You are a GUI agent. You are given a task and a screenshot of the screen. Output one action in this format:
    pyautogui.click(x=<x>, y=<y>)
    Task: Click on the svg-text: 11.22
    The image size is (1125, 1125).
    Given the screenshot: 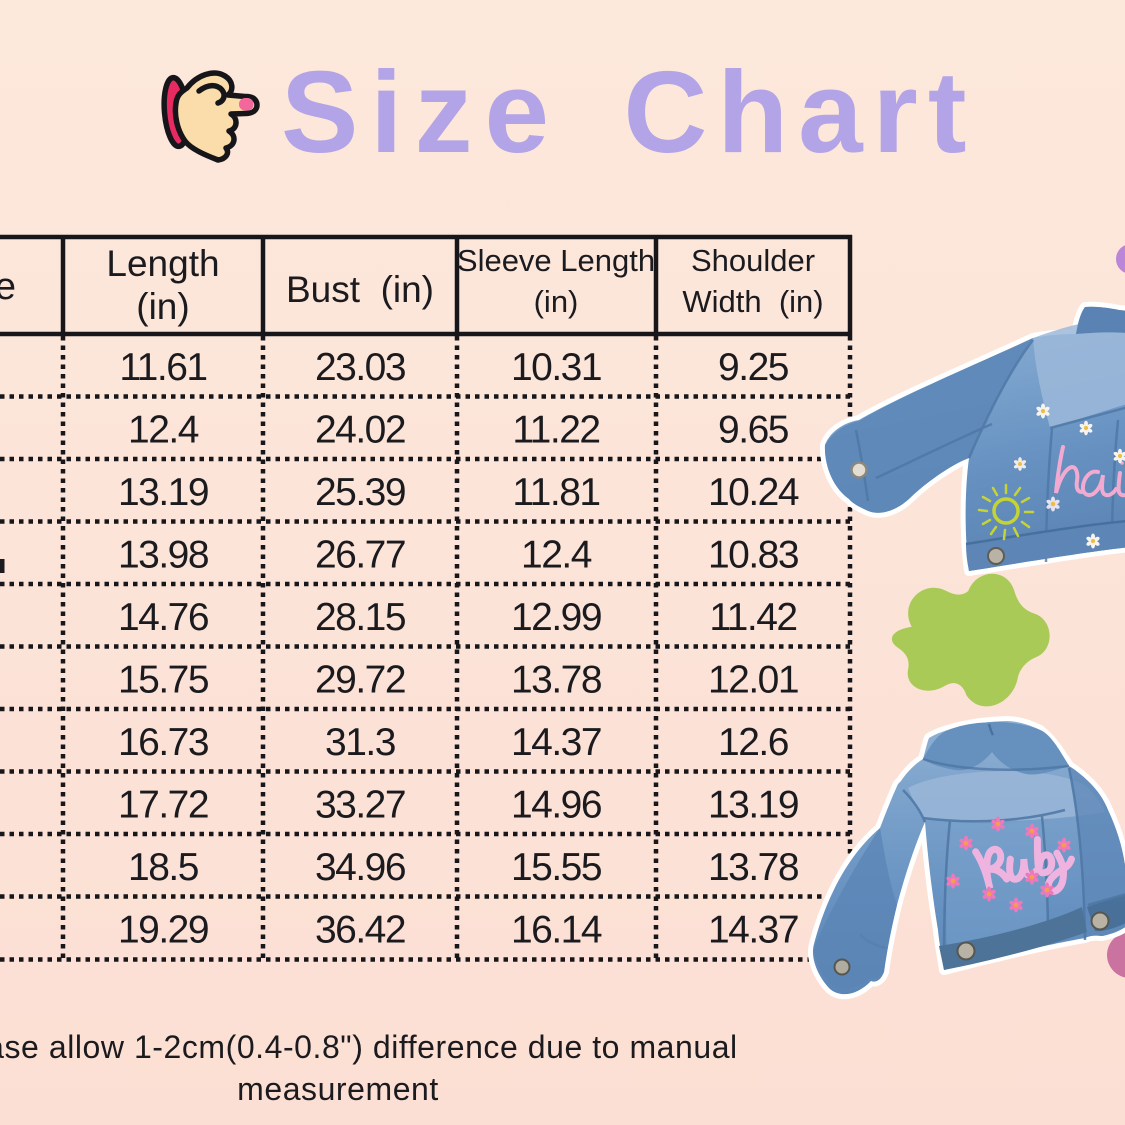 What is the action you would take?
    pyautogui.click(x=555, y=430)
    